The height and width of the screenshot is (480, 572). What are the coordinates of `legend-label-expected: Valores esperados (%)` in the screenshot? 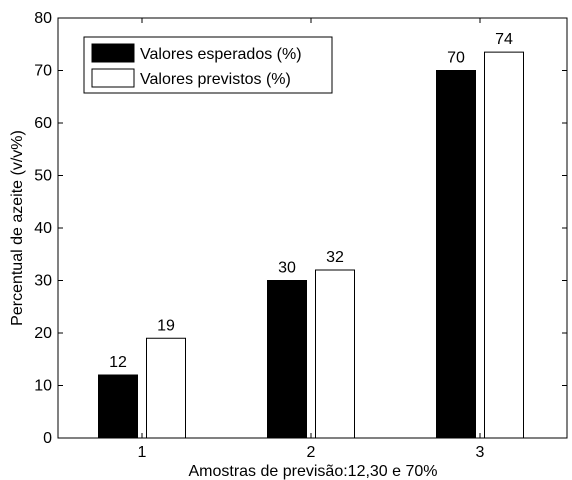 It's located at (221, 54).